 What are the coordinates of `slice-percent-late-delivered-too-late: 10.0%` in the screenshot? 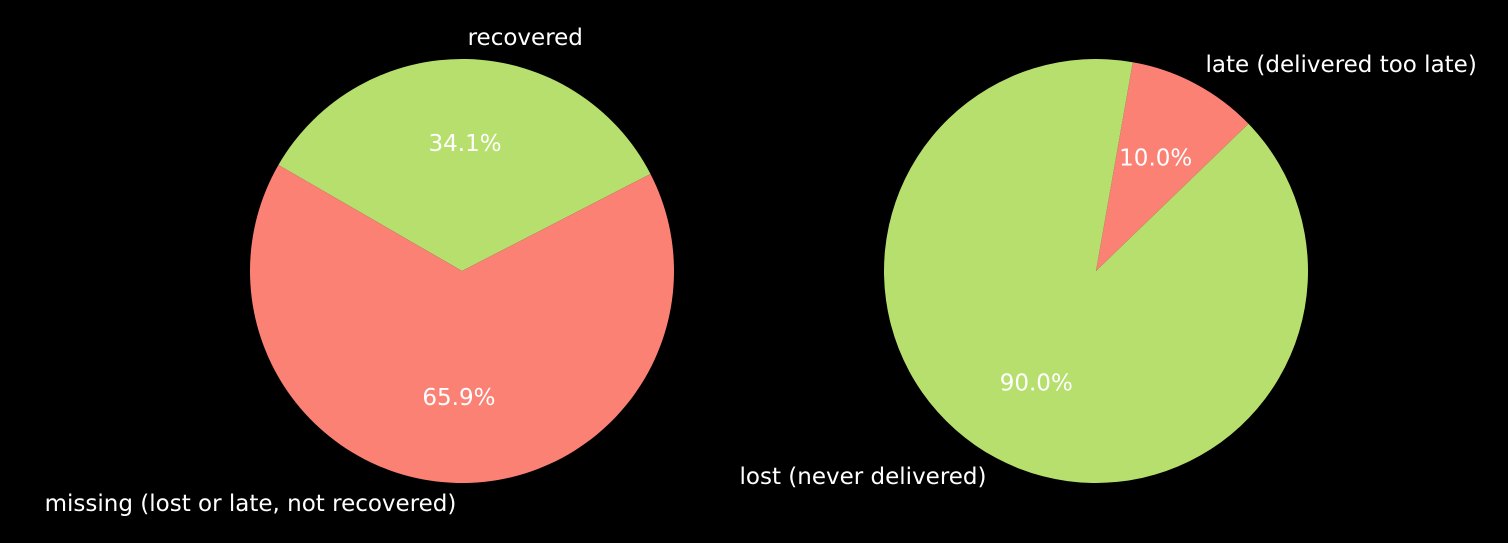 It's located at (1155, 159).